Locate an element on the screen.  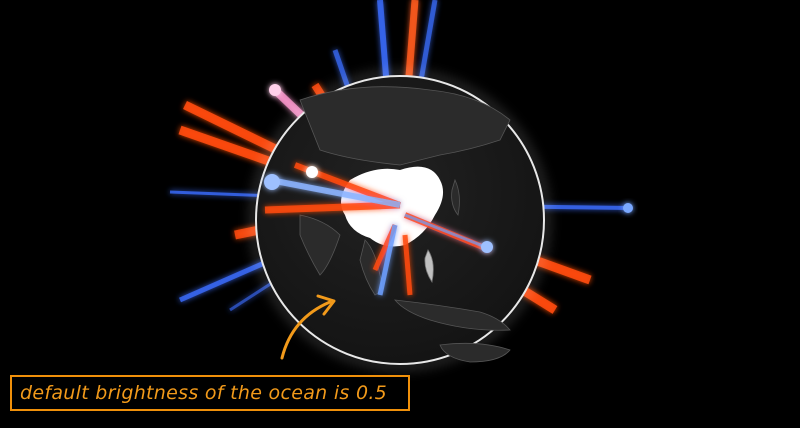
arrow-head is located at coordinates (326, 305).